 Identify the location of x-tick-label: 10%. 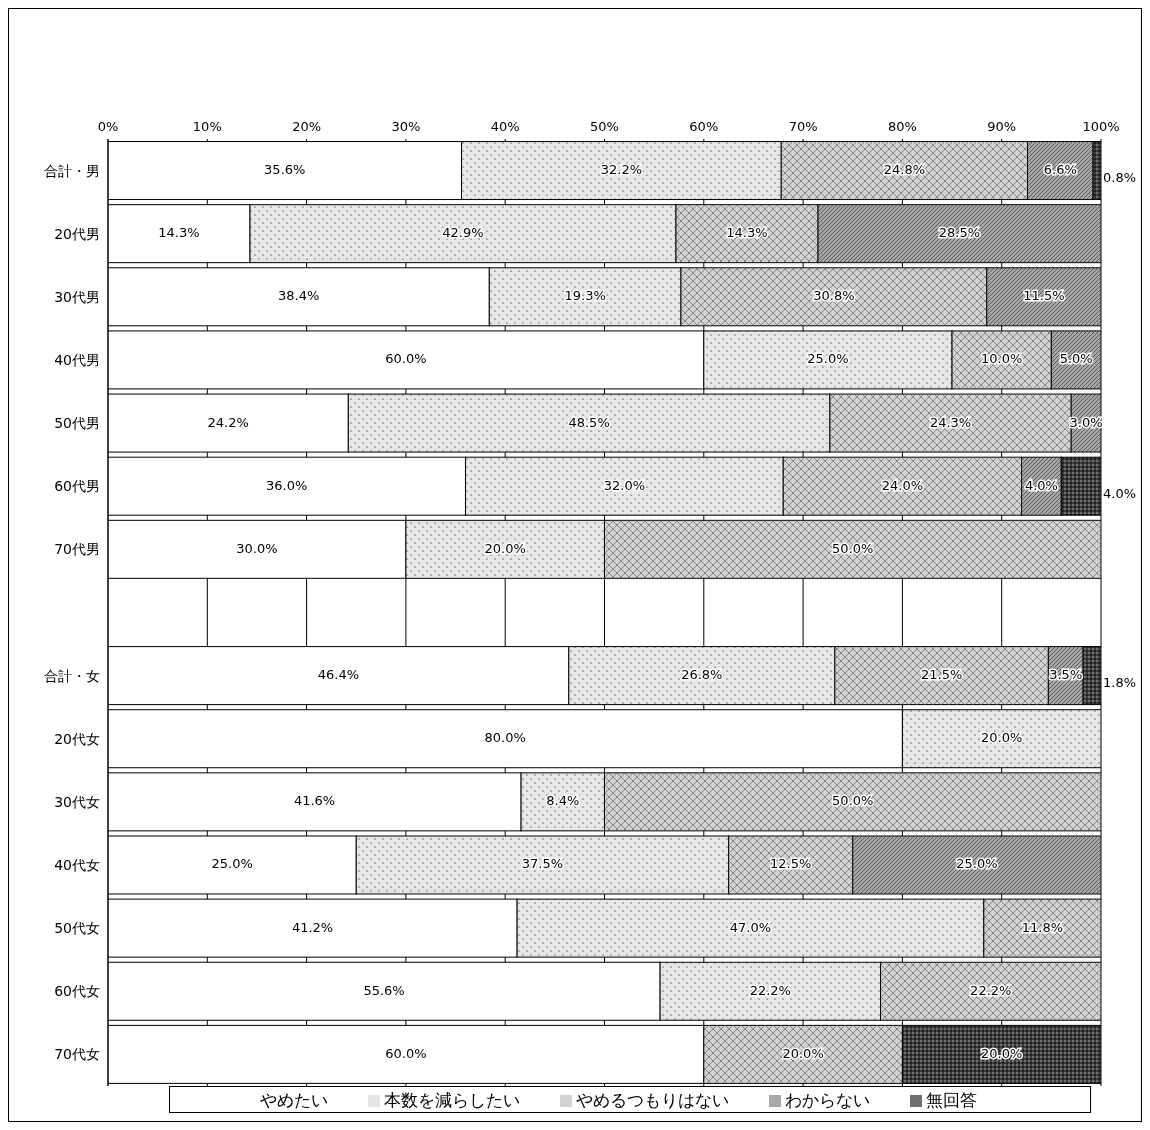
(207, 126).